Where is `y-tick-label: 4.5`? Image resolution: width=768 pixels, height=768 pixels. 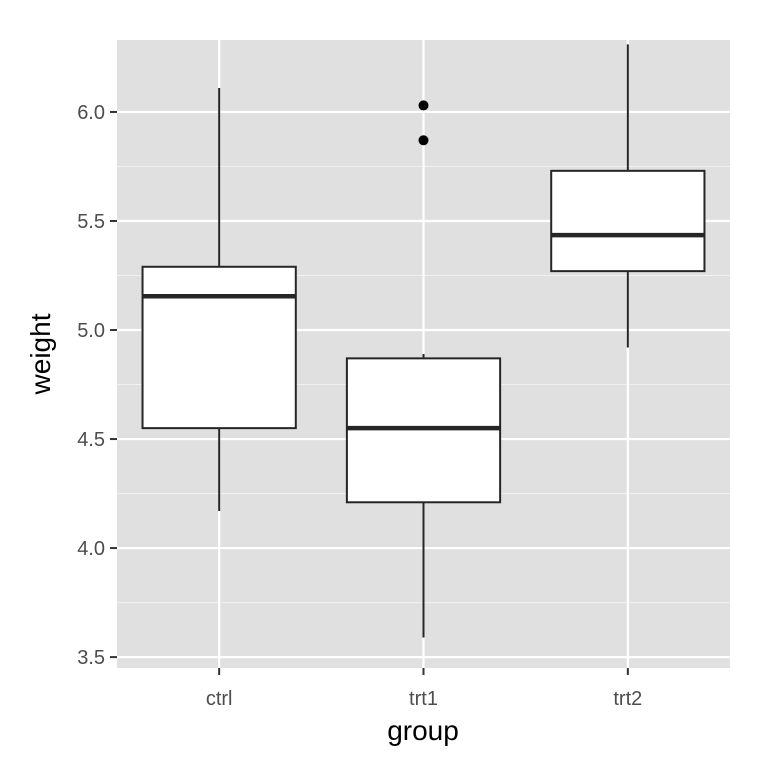 y-tick-label: 4.5 is located at coordinates (91, 440).